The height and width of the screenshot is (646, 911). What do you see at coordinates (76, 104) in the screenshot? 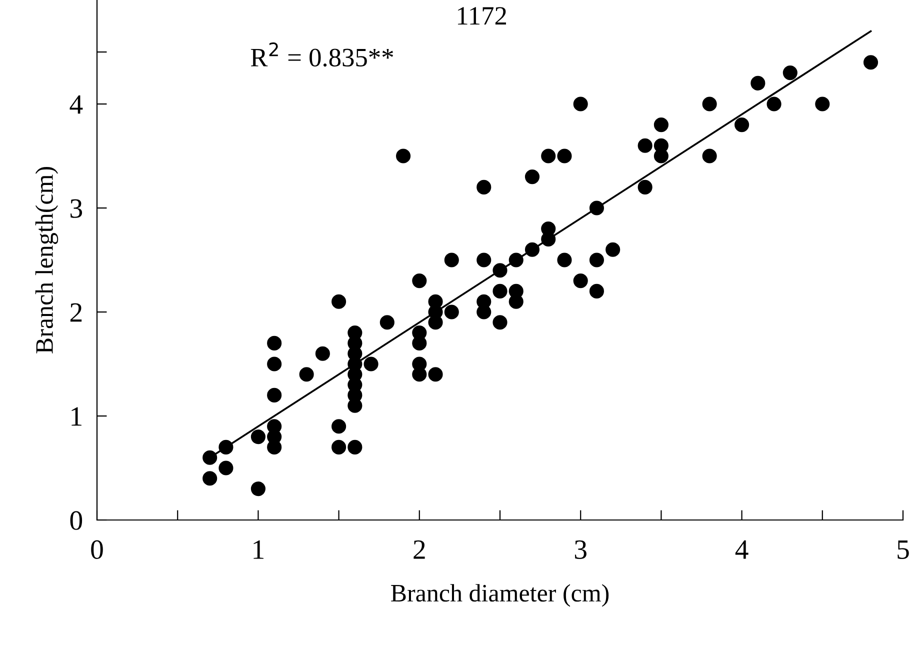
I see `y-tick-label: 4` at bounding box center [76, 104].